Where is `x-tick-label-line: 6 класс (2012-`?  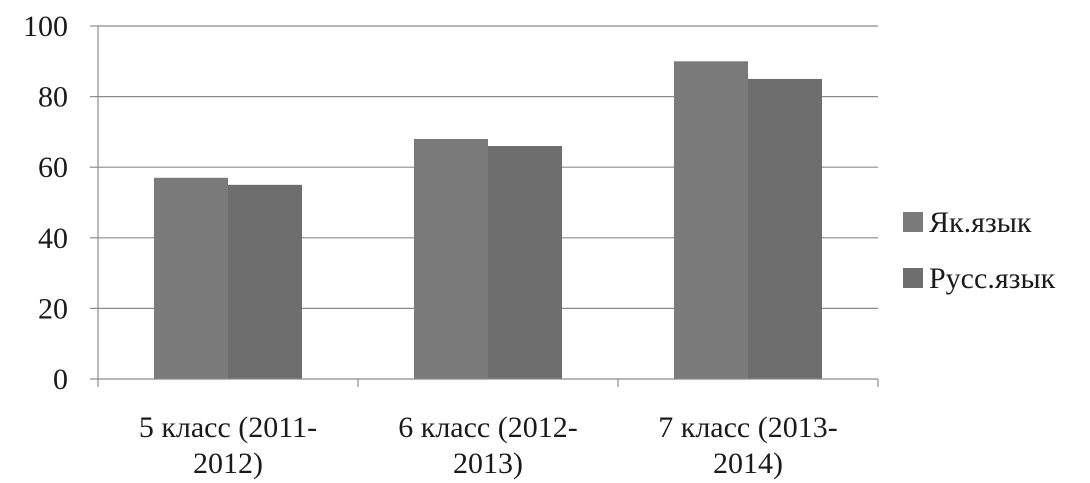 x-tick-label-line: 6 класс (2012- is located at coordinates (487, 427).